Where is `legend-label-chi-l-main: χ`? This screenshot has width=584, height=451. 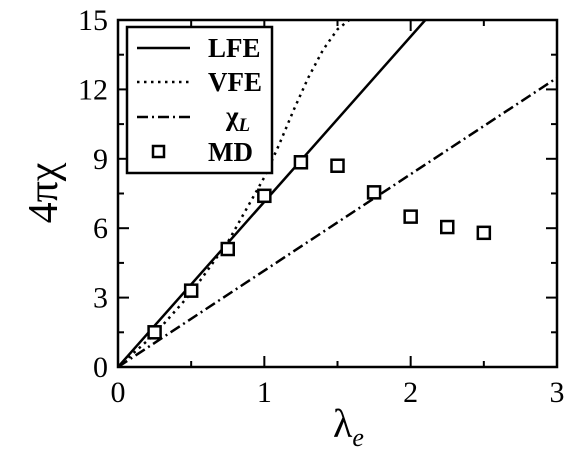 legend-label-chi-l-main: χ is located at coordinates (232, 116).